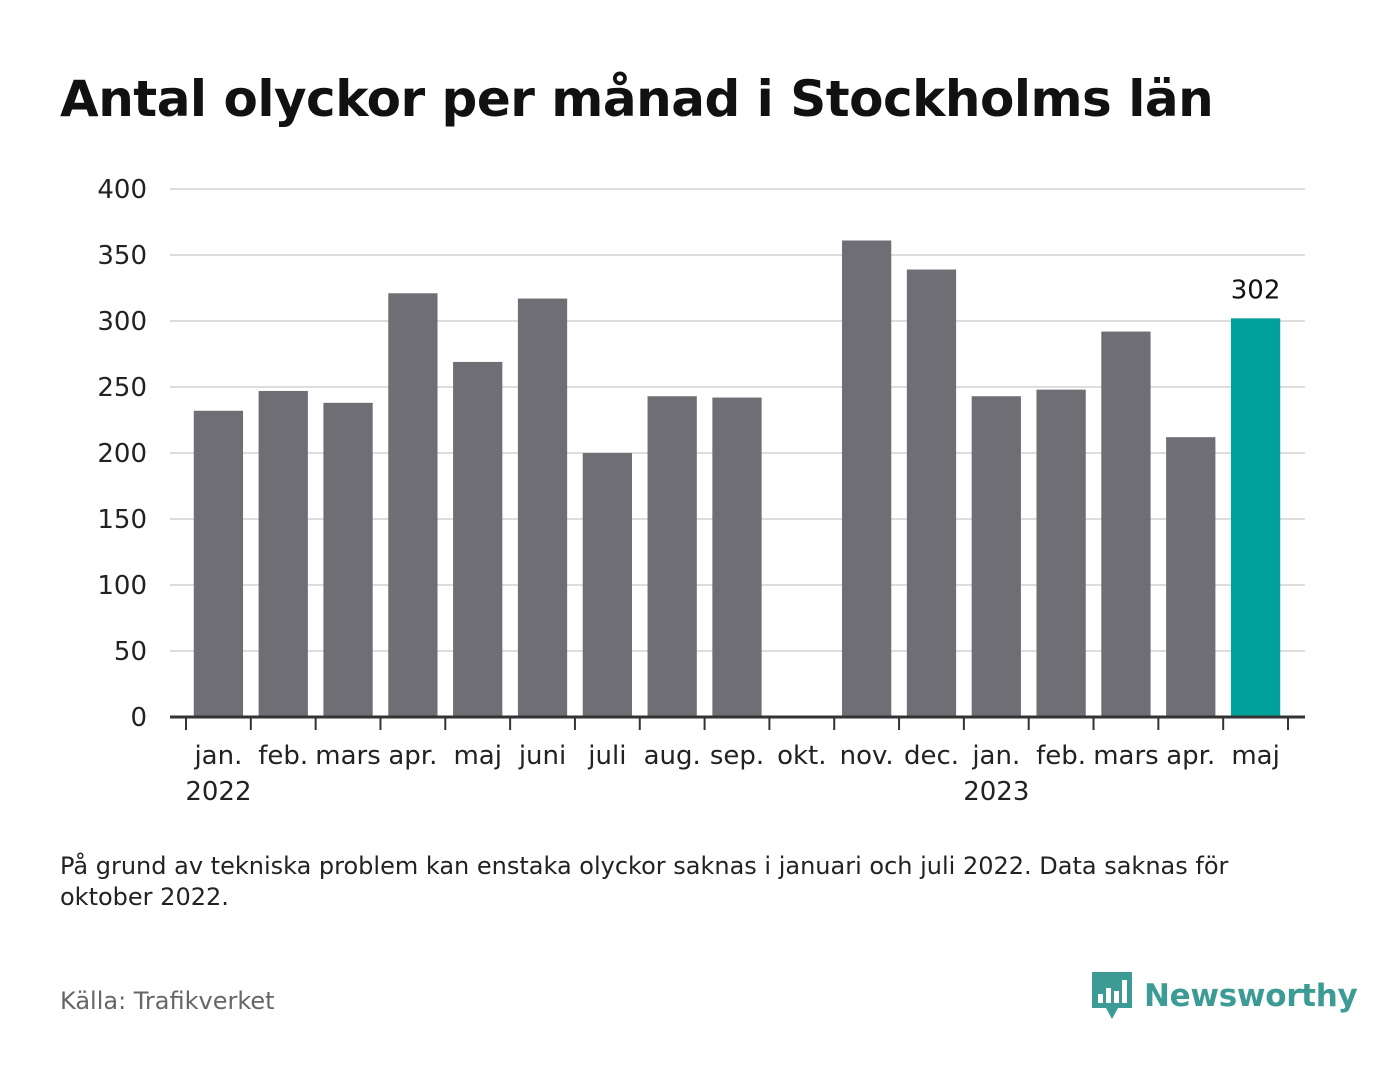 Image resolution: width=1400 pixels, height=1080 pixels. I want to click on y-tick-label: 250, so click(122, 388).